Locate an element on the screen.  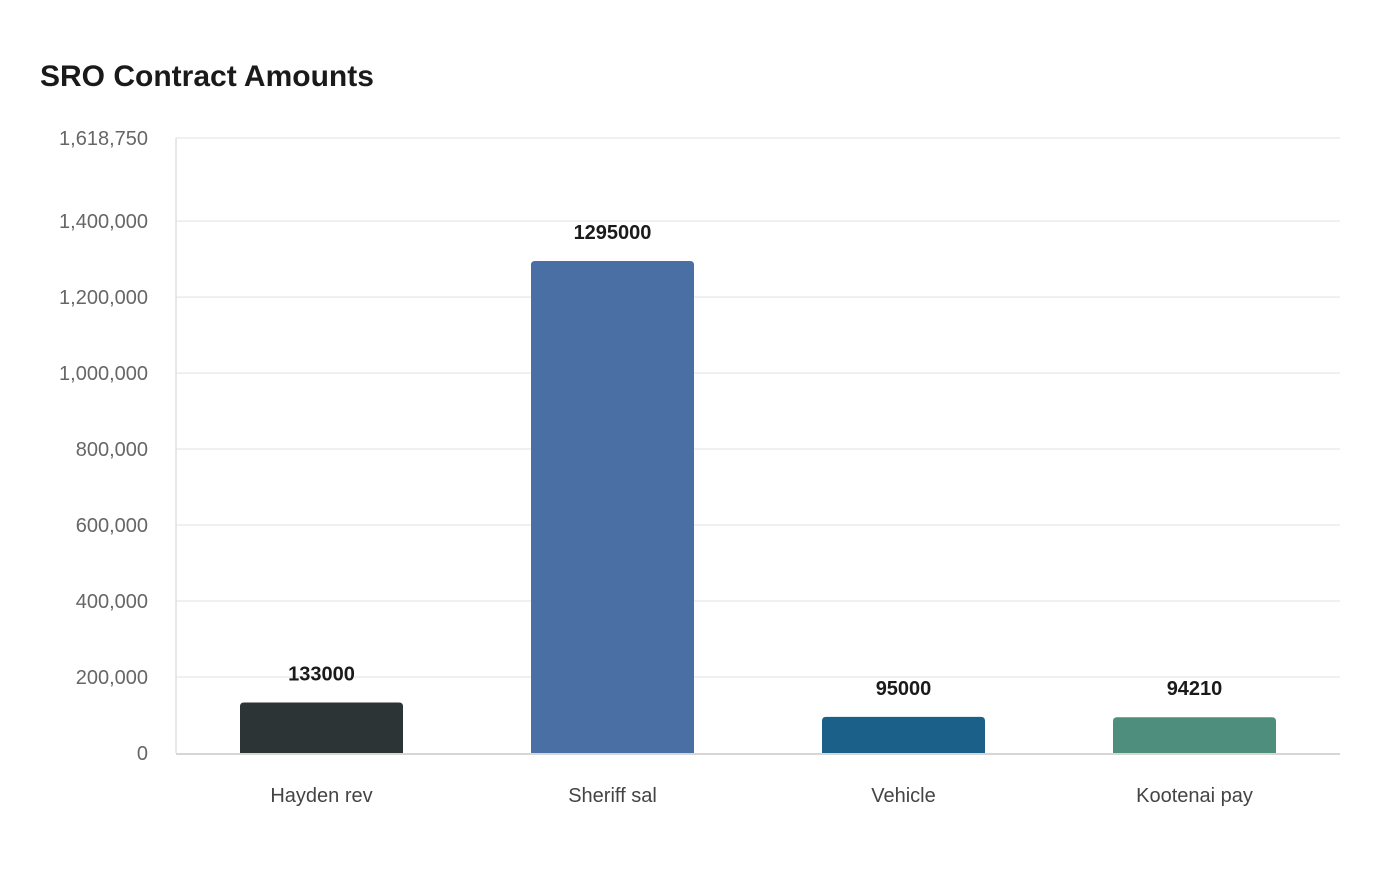
data-label: 95000 is located at coordinates (904, 689).